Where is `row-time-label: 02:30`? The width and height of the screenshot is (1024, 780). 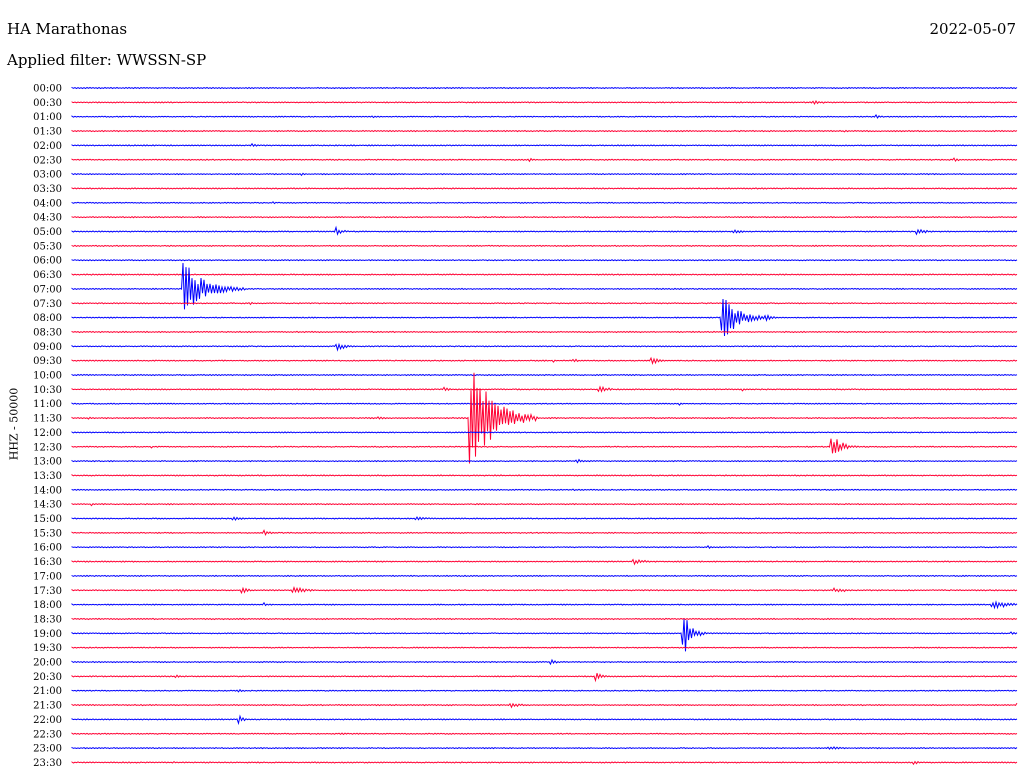 row-time-label: 02:30 is located at coordinates (47, 160).